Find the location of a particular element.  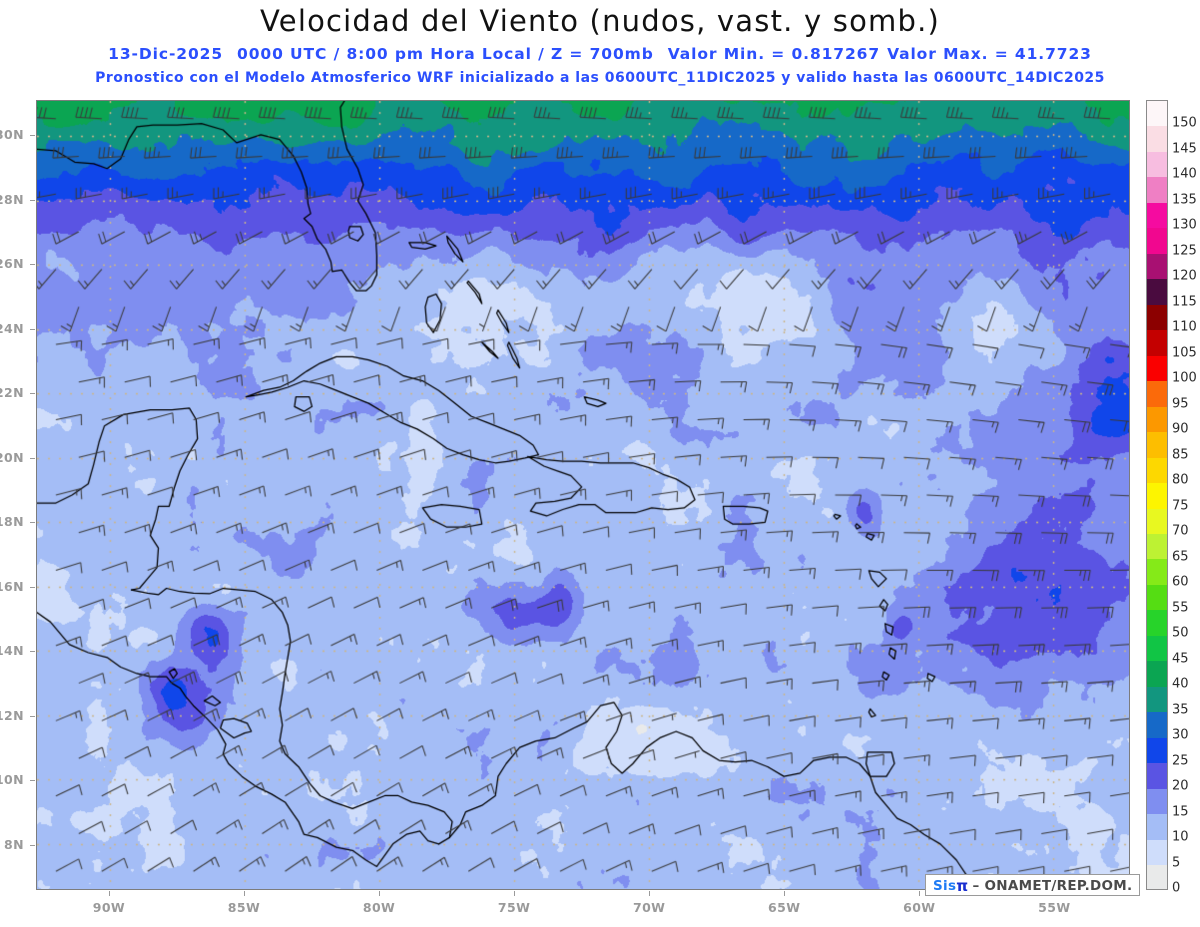

longitude-tick-label: 60W is located at coordinates (919, 907).